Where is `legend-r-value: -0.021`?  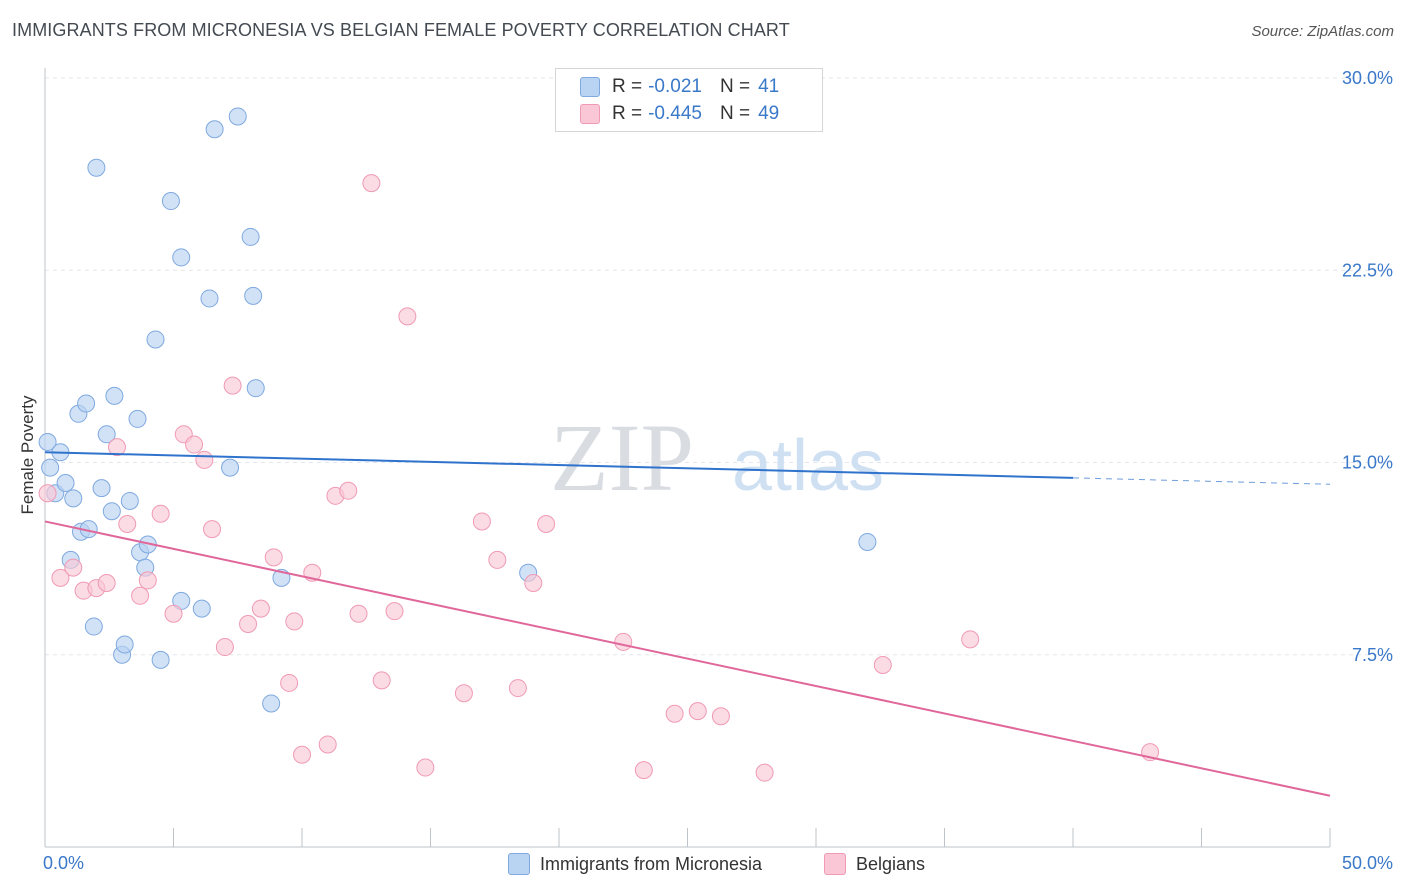
legend-r-value: -0.021 is located at coordinates (675, 86).